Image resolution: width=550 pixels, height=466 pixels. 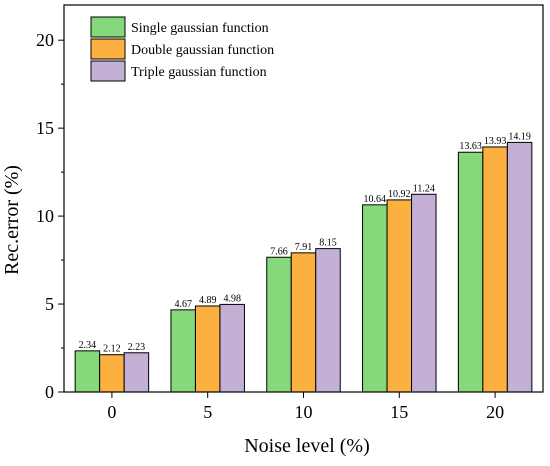 What do you see at coordinates (199, 72) in the screenshot?
I see `legend-label: Triple gaussian function` at bounding box center [199, 72].